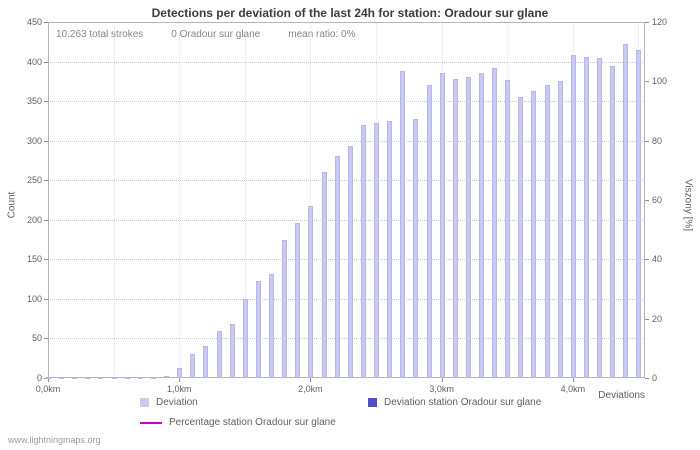 The width and height of the screenshot is (700, 450). Describe the element at coordinates (655, 378) in the screenshot. I see `y-axis-tick-right: 0` at that location.